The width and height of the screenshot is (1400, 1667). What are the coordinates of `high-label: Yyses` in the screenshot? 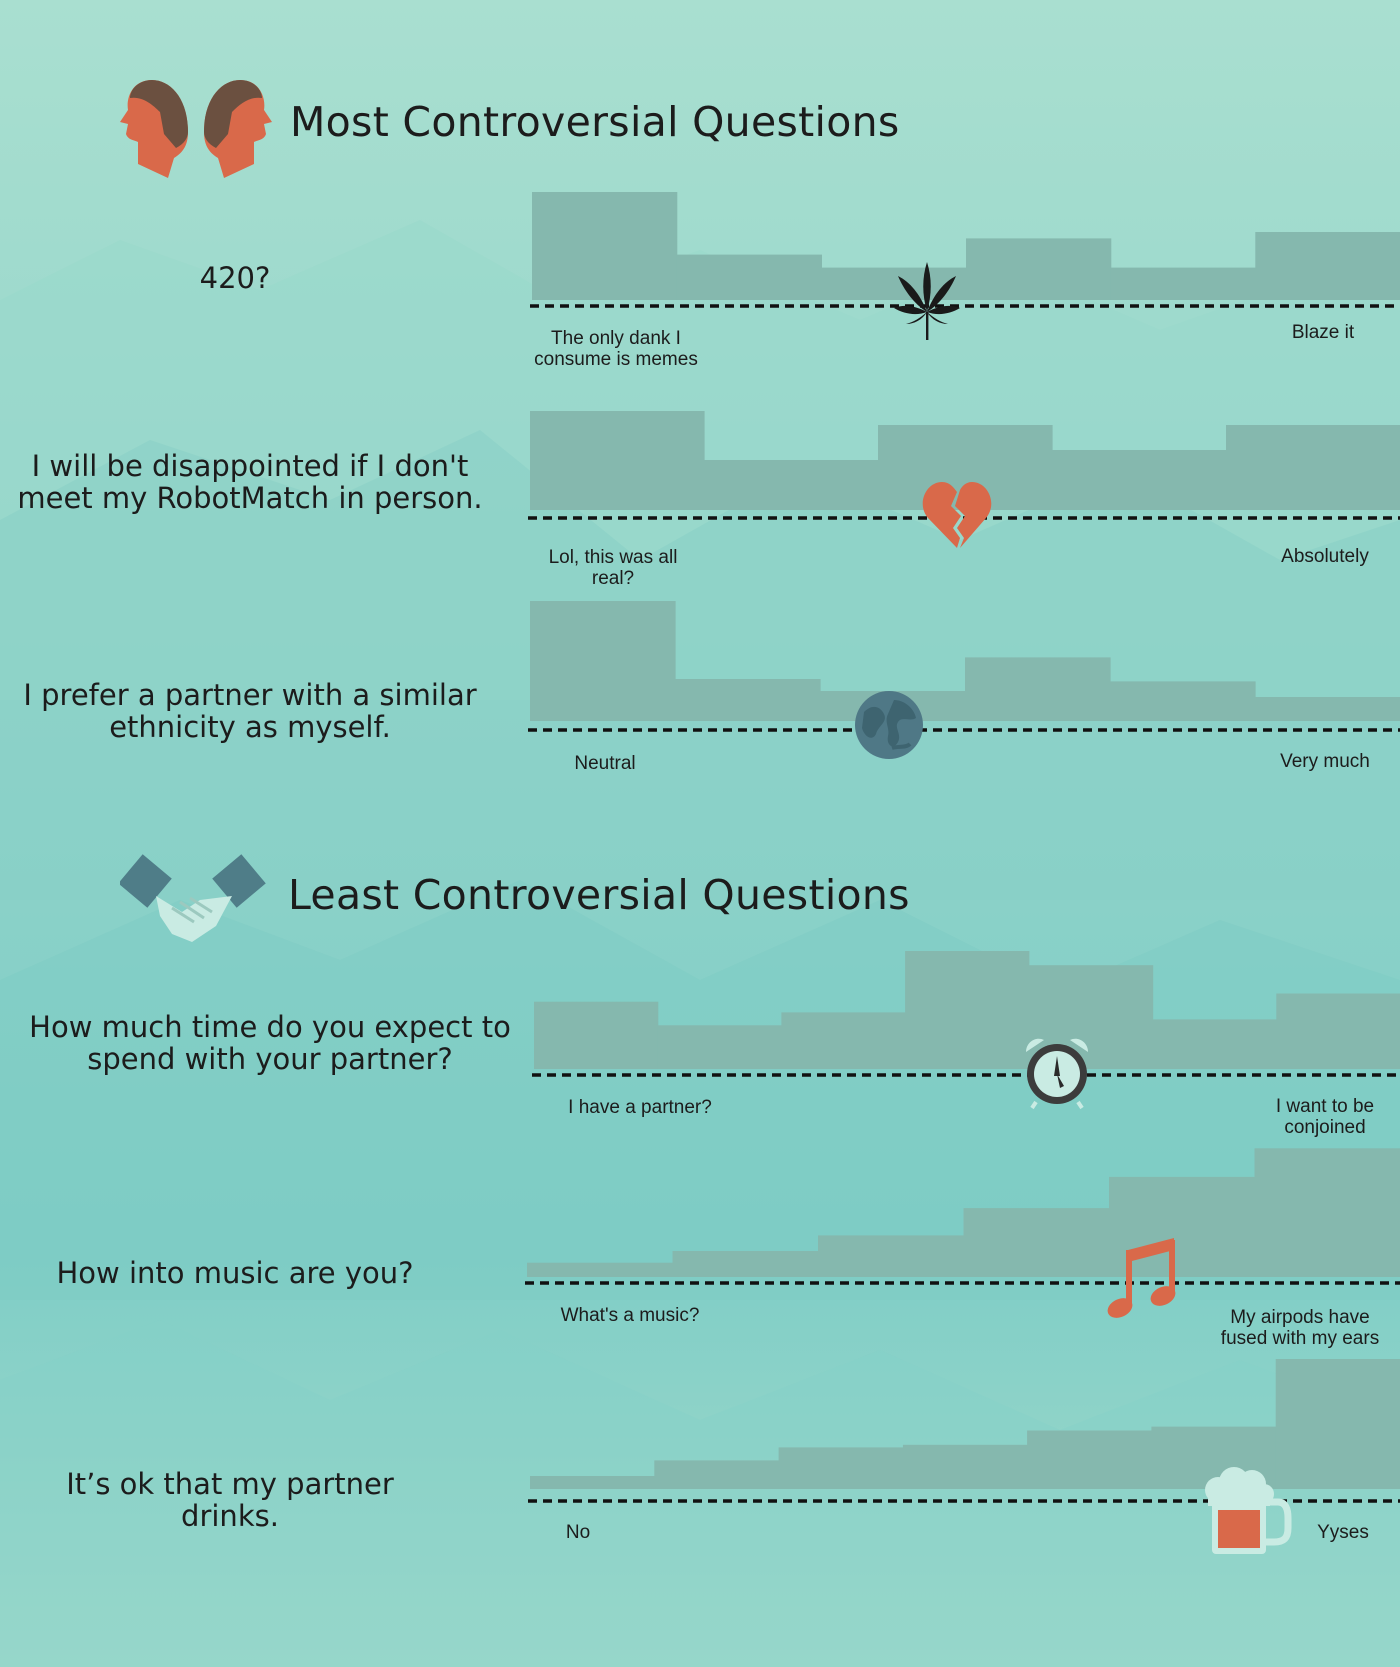 It's located at (1343, 1532).